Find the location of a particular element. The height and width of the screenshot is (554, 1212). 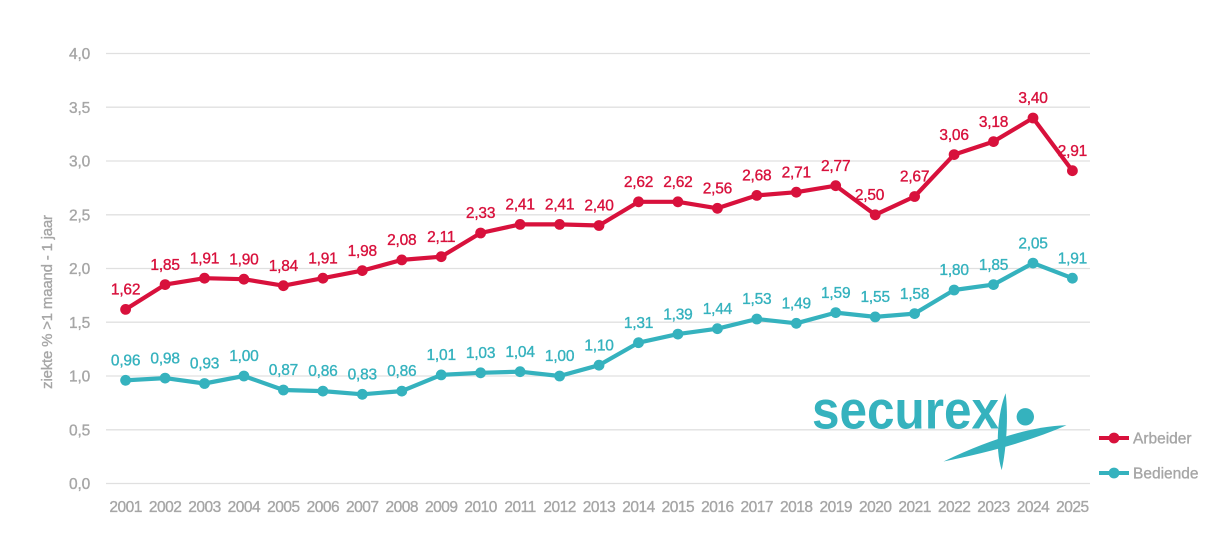

svg-text: ziekte % >1 maand - 1 jaar is located at coordinates (47, 302).